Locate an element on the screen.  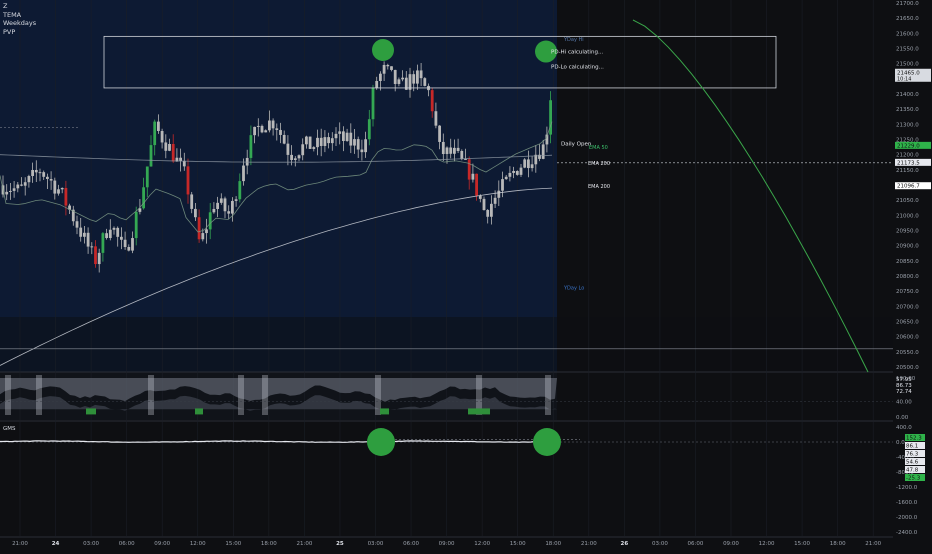
osc-upper-area is located at coordinates (278, 390).